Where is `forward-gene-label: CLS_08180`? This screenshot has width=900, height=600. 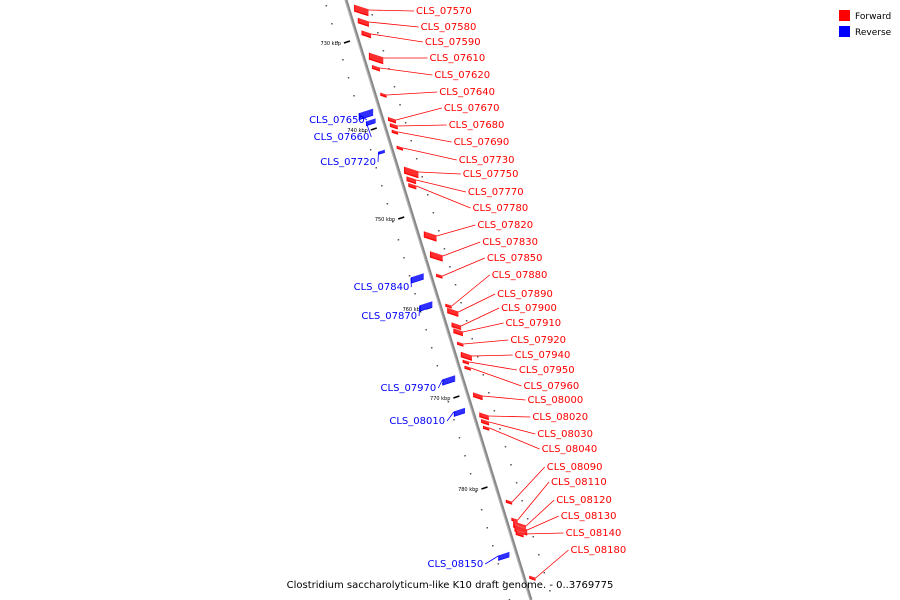
forward-gene-label: CLS_08180 is located at coordinates (599, 550).